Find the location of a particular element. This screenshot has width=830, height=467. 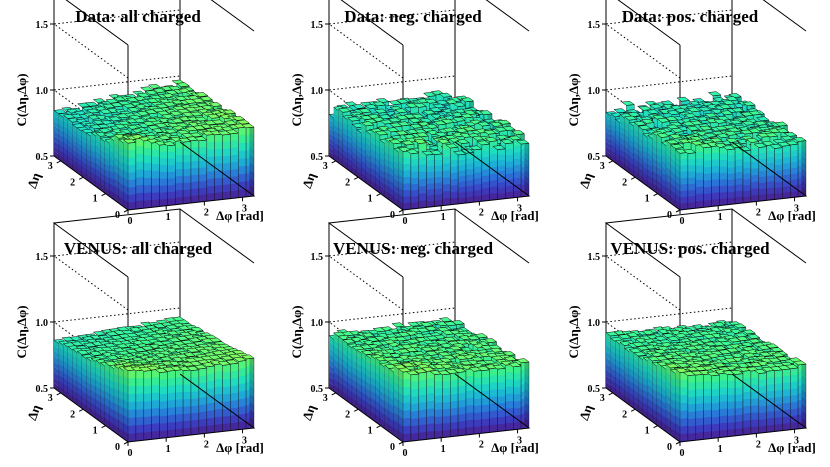

chart-title: Data: neg. charged is located at coordinates (413, 16).